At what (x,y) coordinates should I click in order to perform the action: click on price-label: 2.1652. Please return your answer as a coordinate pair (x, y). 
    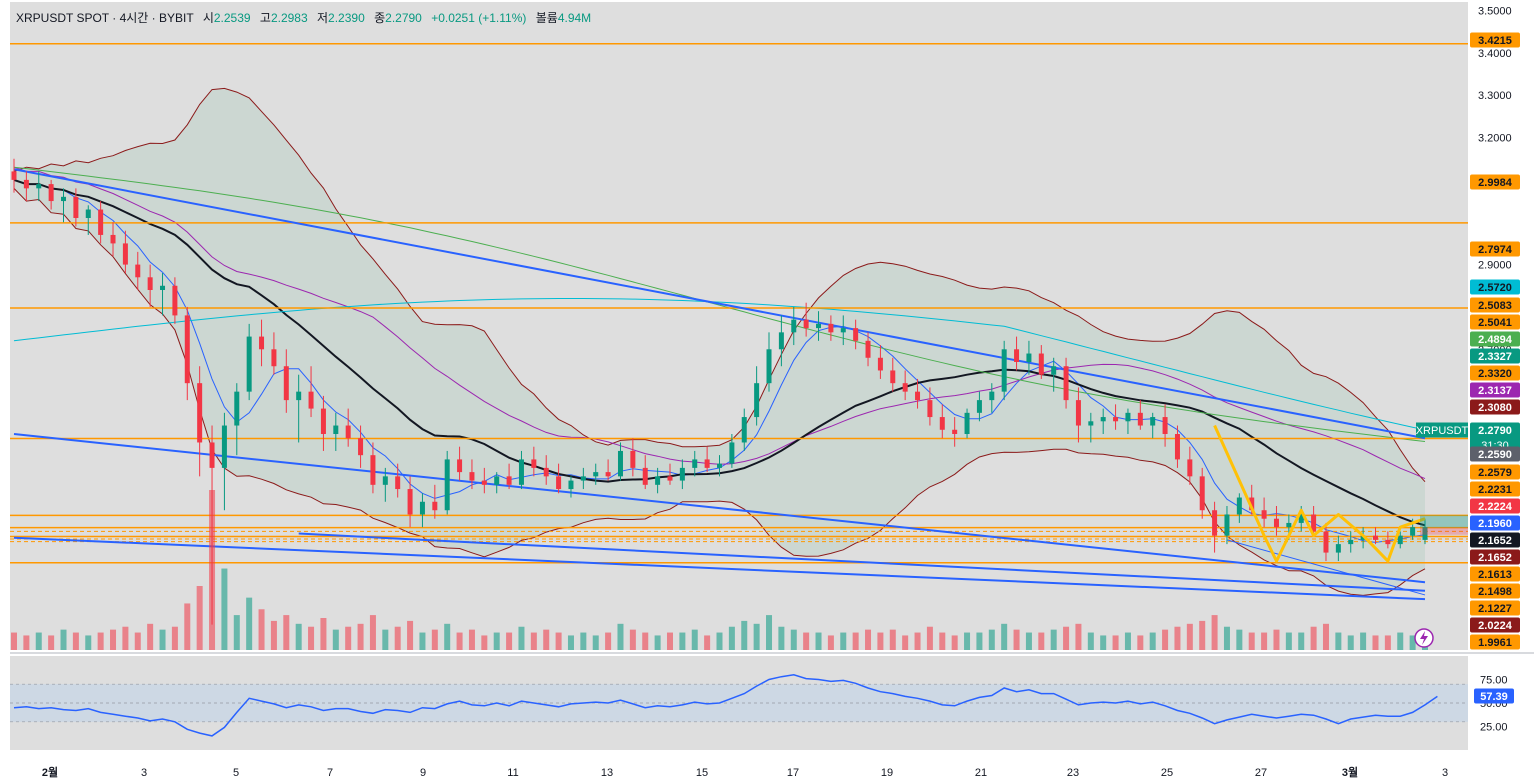
    Looking at the image, I should click on (1495, 558).